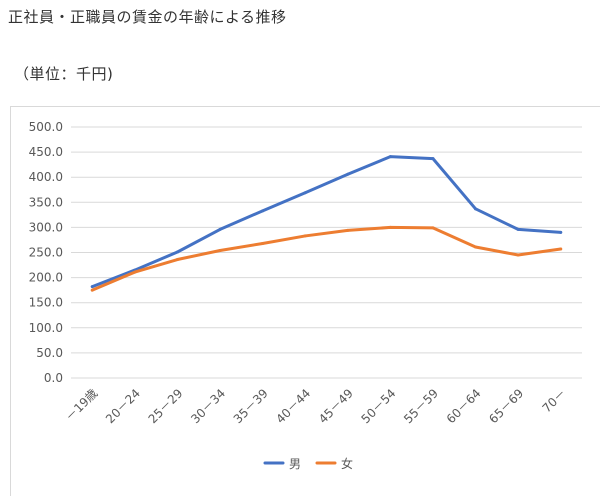 The image size is (600, 496). Describe the element at coordinates (46, 202) in the screenshot. I see `y-tick-label: 350.0` at that location.